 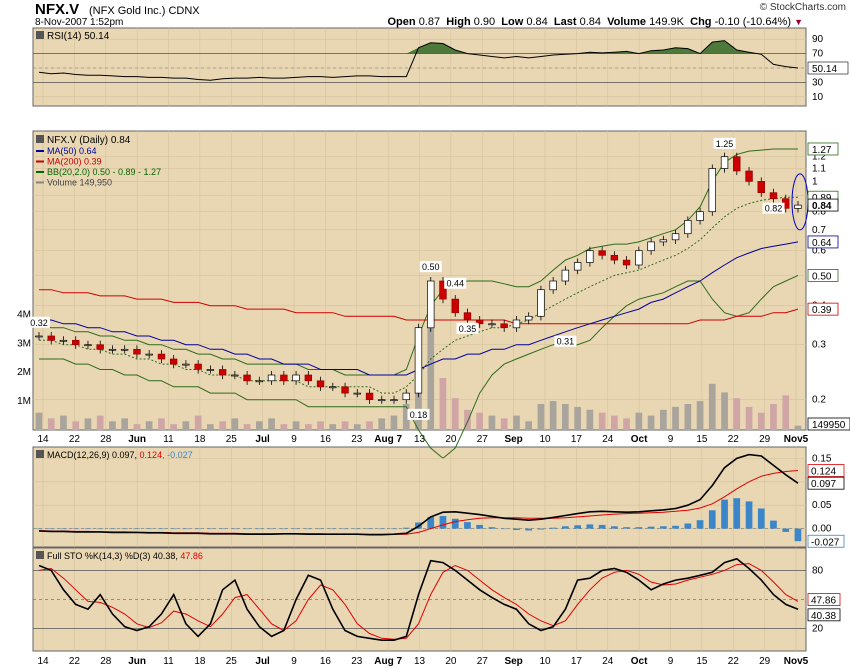 I want to click on x-label: Oct, so click(x=639, y=439).